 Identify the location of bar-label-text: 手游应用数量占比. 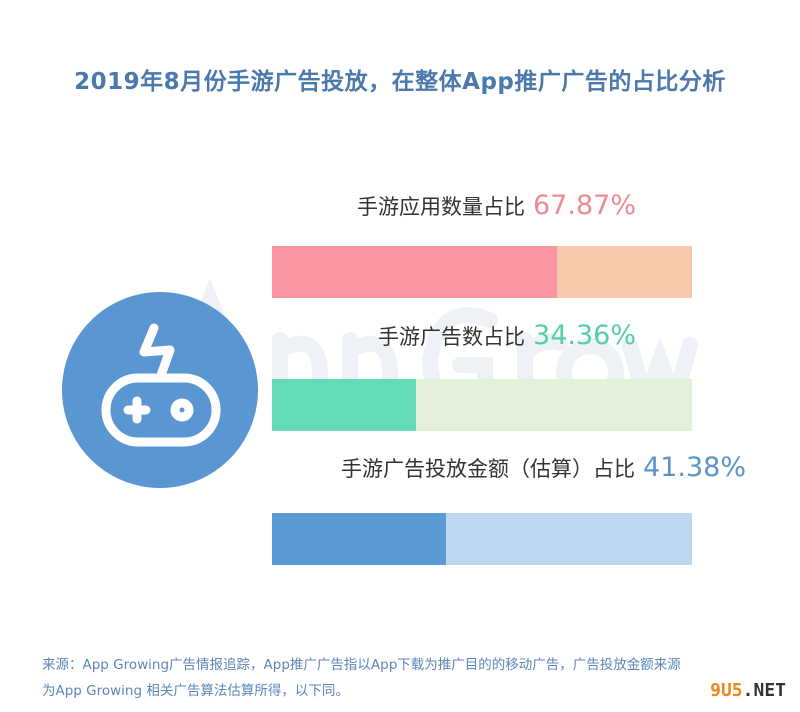
(441, 207).